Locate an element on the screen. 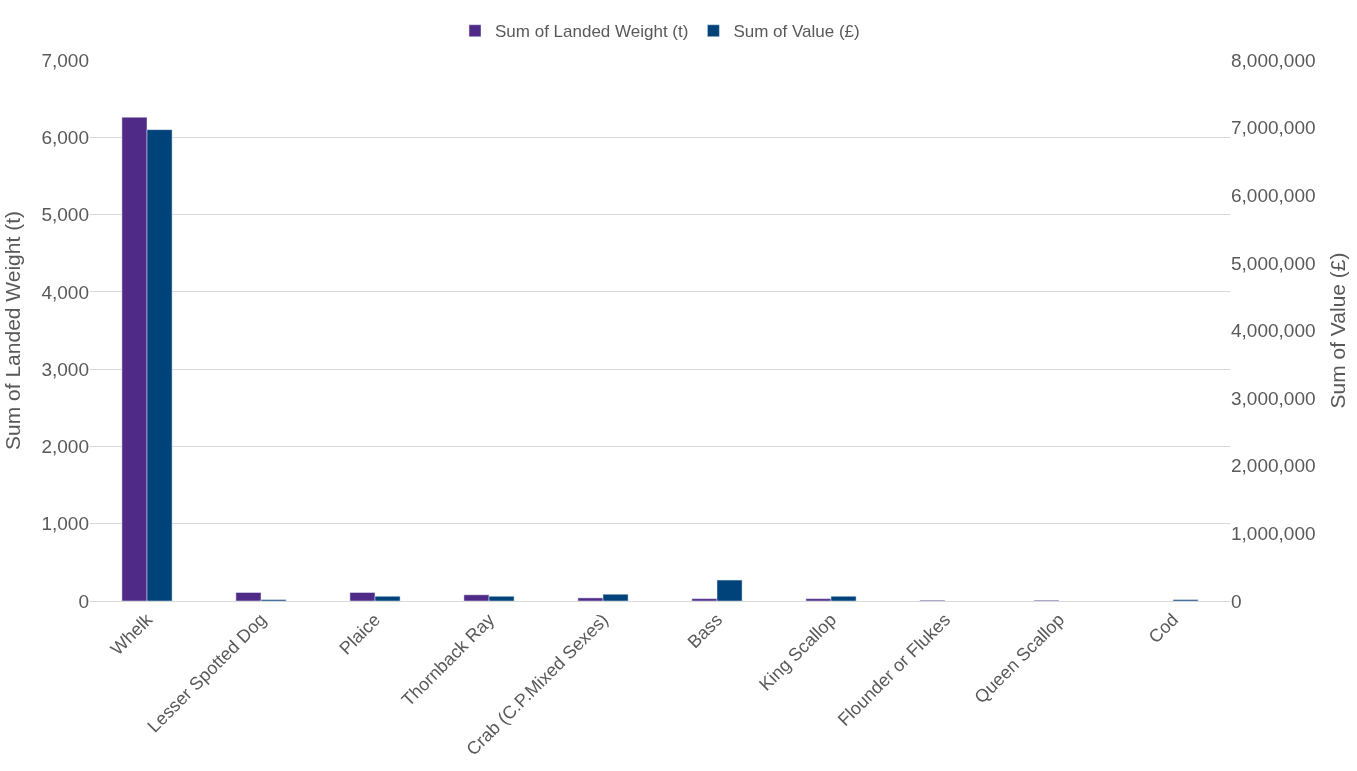 The width and height of the screenshot is (1357, 771). y-tick-label: 3,000 is located at coordinates (65, 369).